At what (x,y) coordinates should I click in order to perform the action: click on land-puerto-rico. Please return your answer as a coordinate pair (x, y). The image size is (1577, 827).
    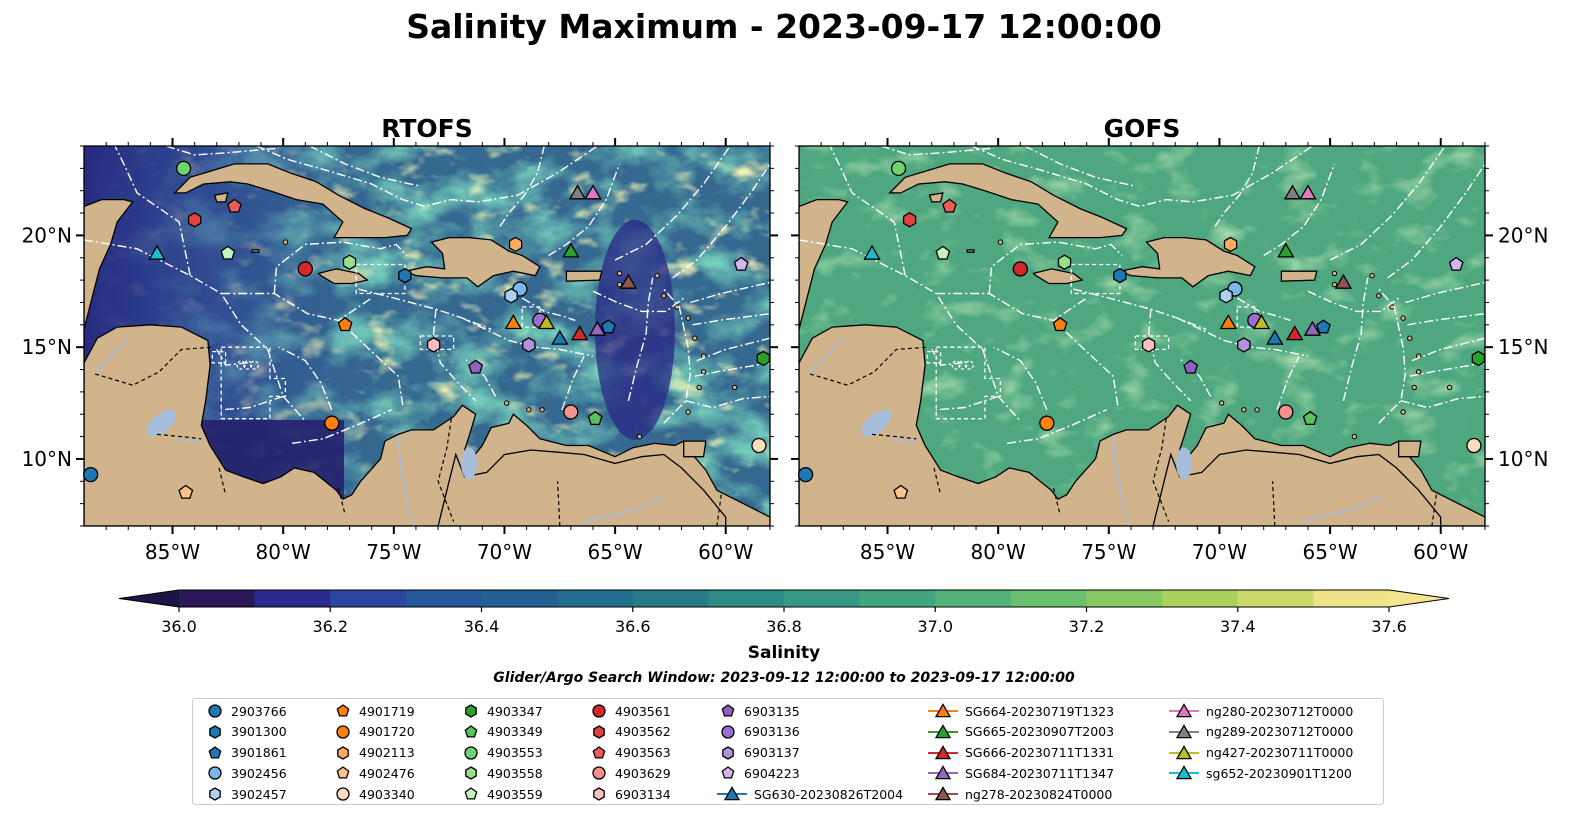
    Looking at the image, I should click on (1299, 276).